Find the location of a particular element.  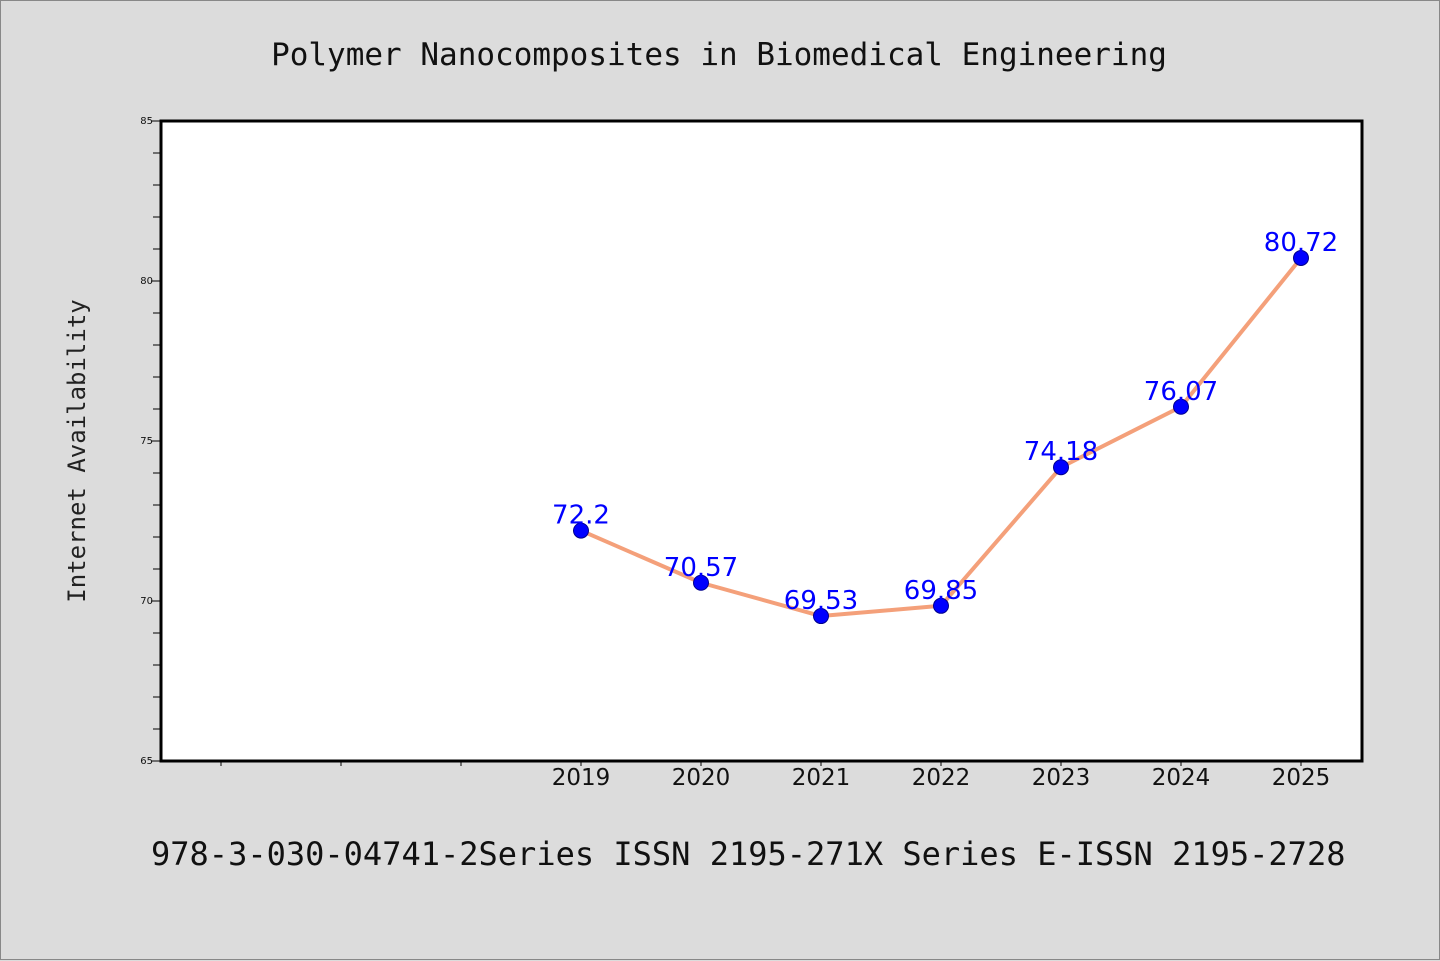

data-label: 72.2 is located at coordinates (581, 516).